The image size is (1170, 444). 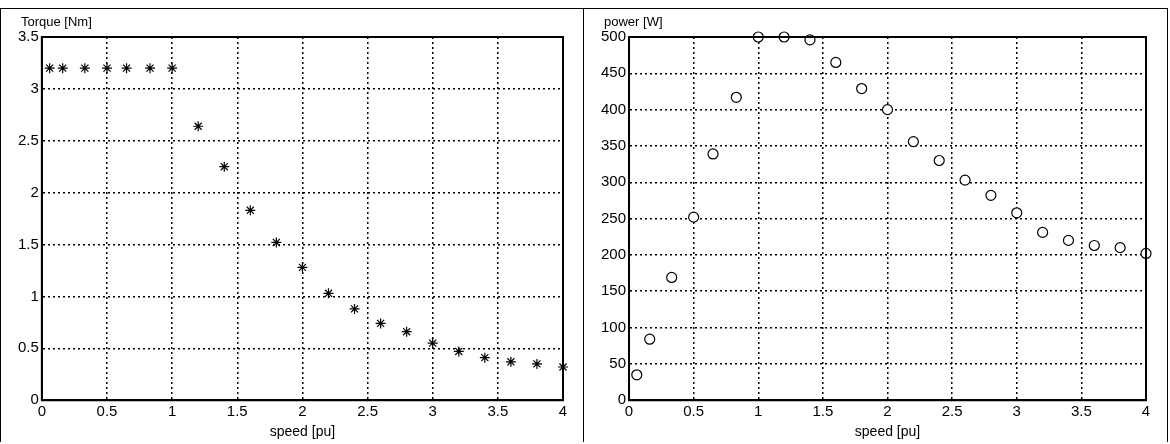 I want to click on y-tick-label: 300, so click(x=614, y=181).